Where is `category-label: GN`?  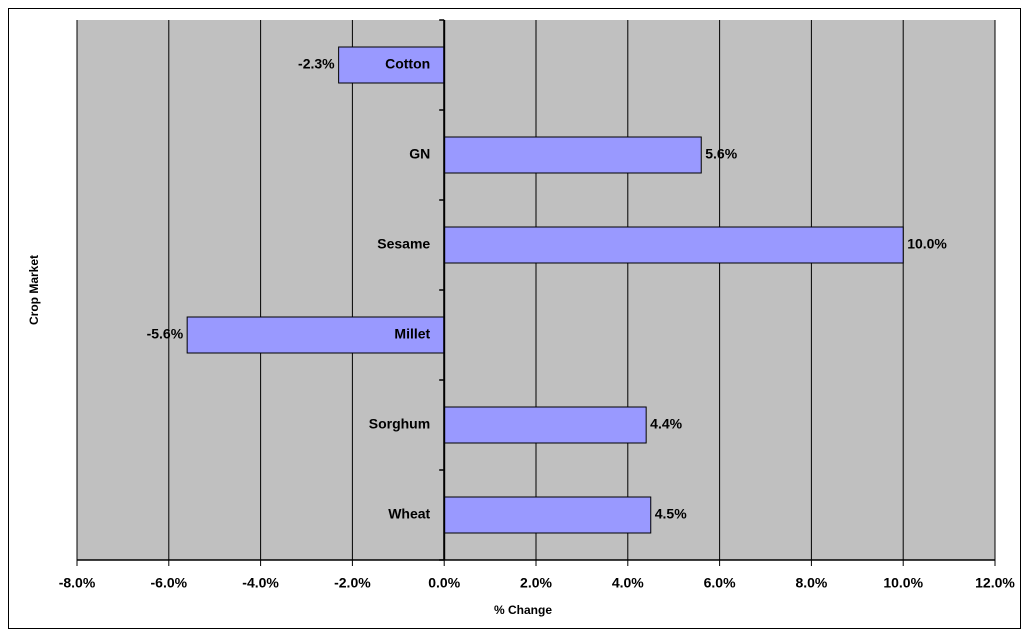 category-label: GN is located at coordinates (419, 154).